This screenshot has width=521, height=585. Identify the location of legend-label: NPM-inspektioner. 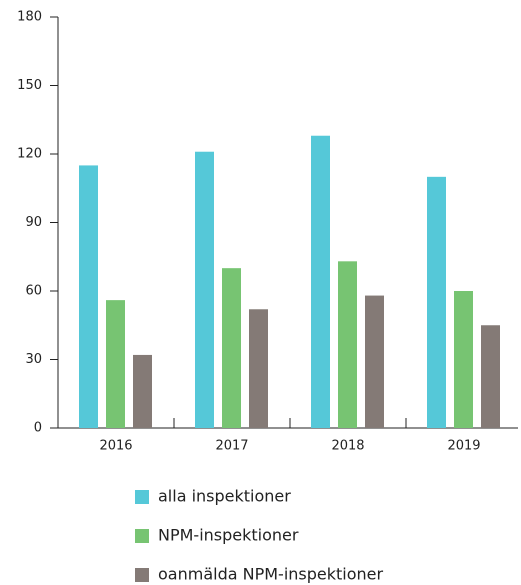
(228, 535).